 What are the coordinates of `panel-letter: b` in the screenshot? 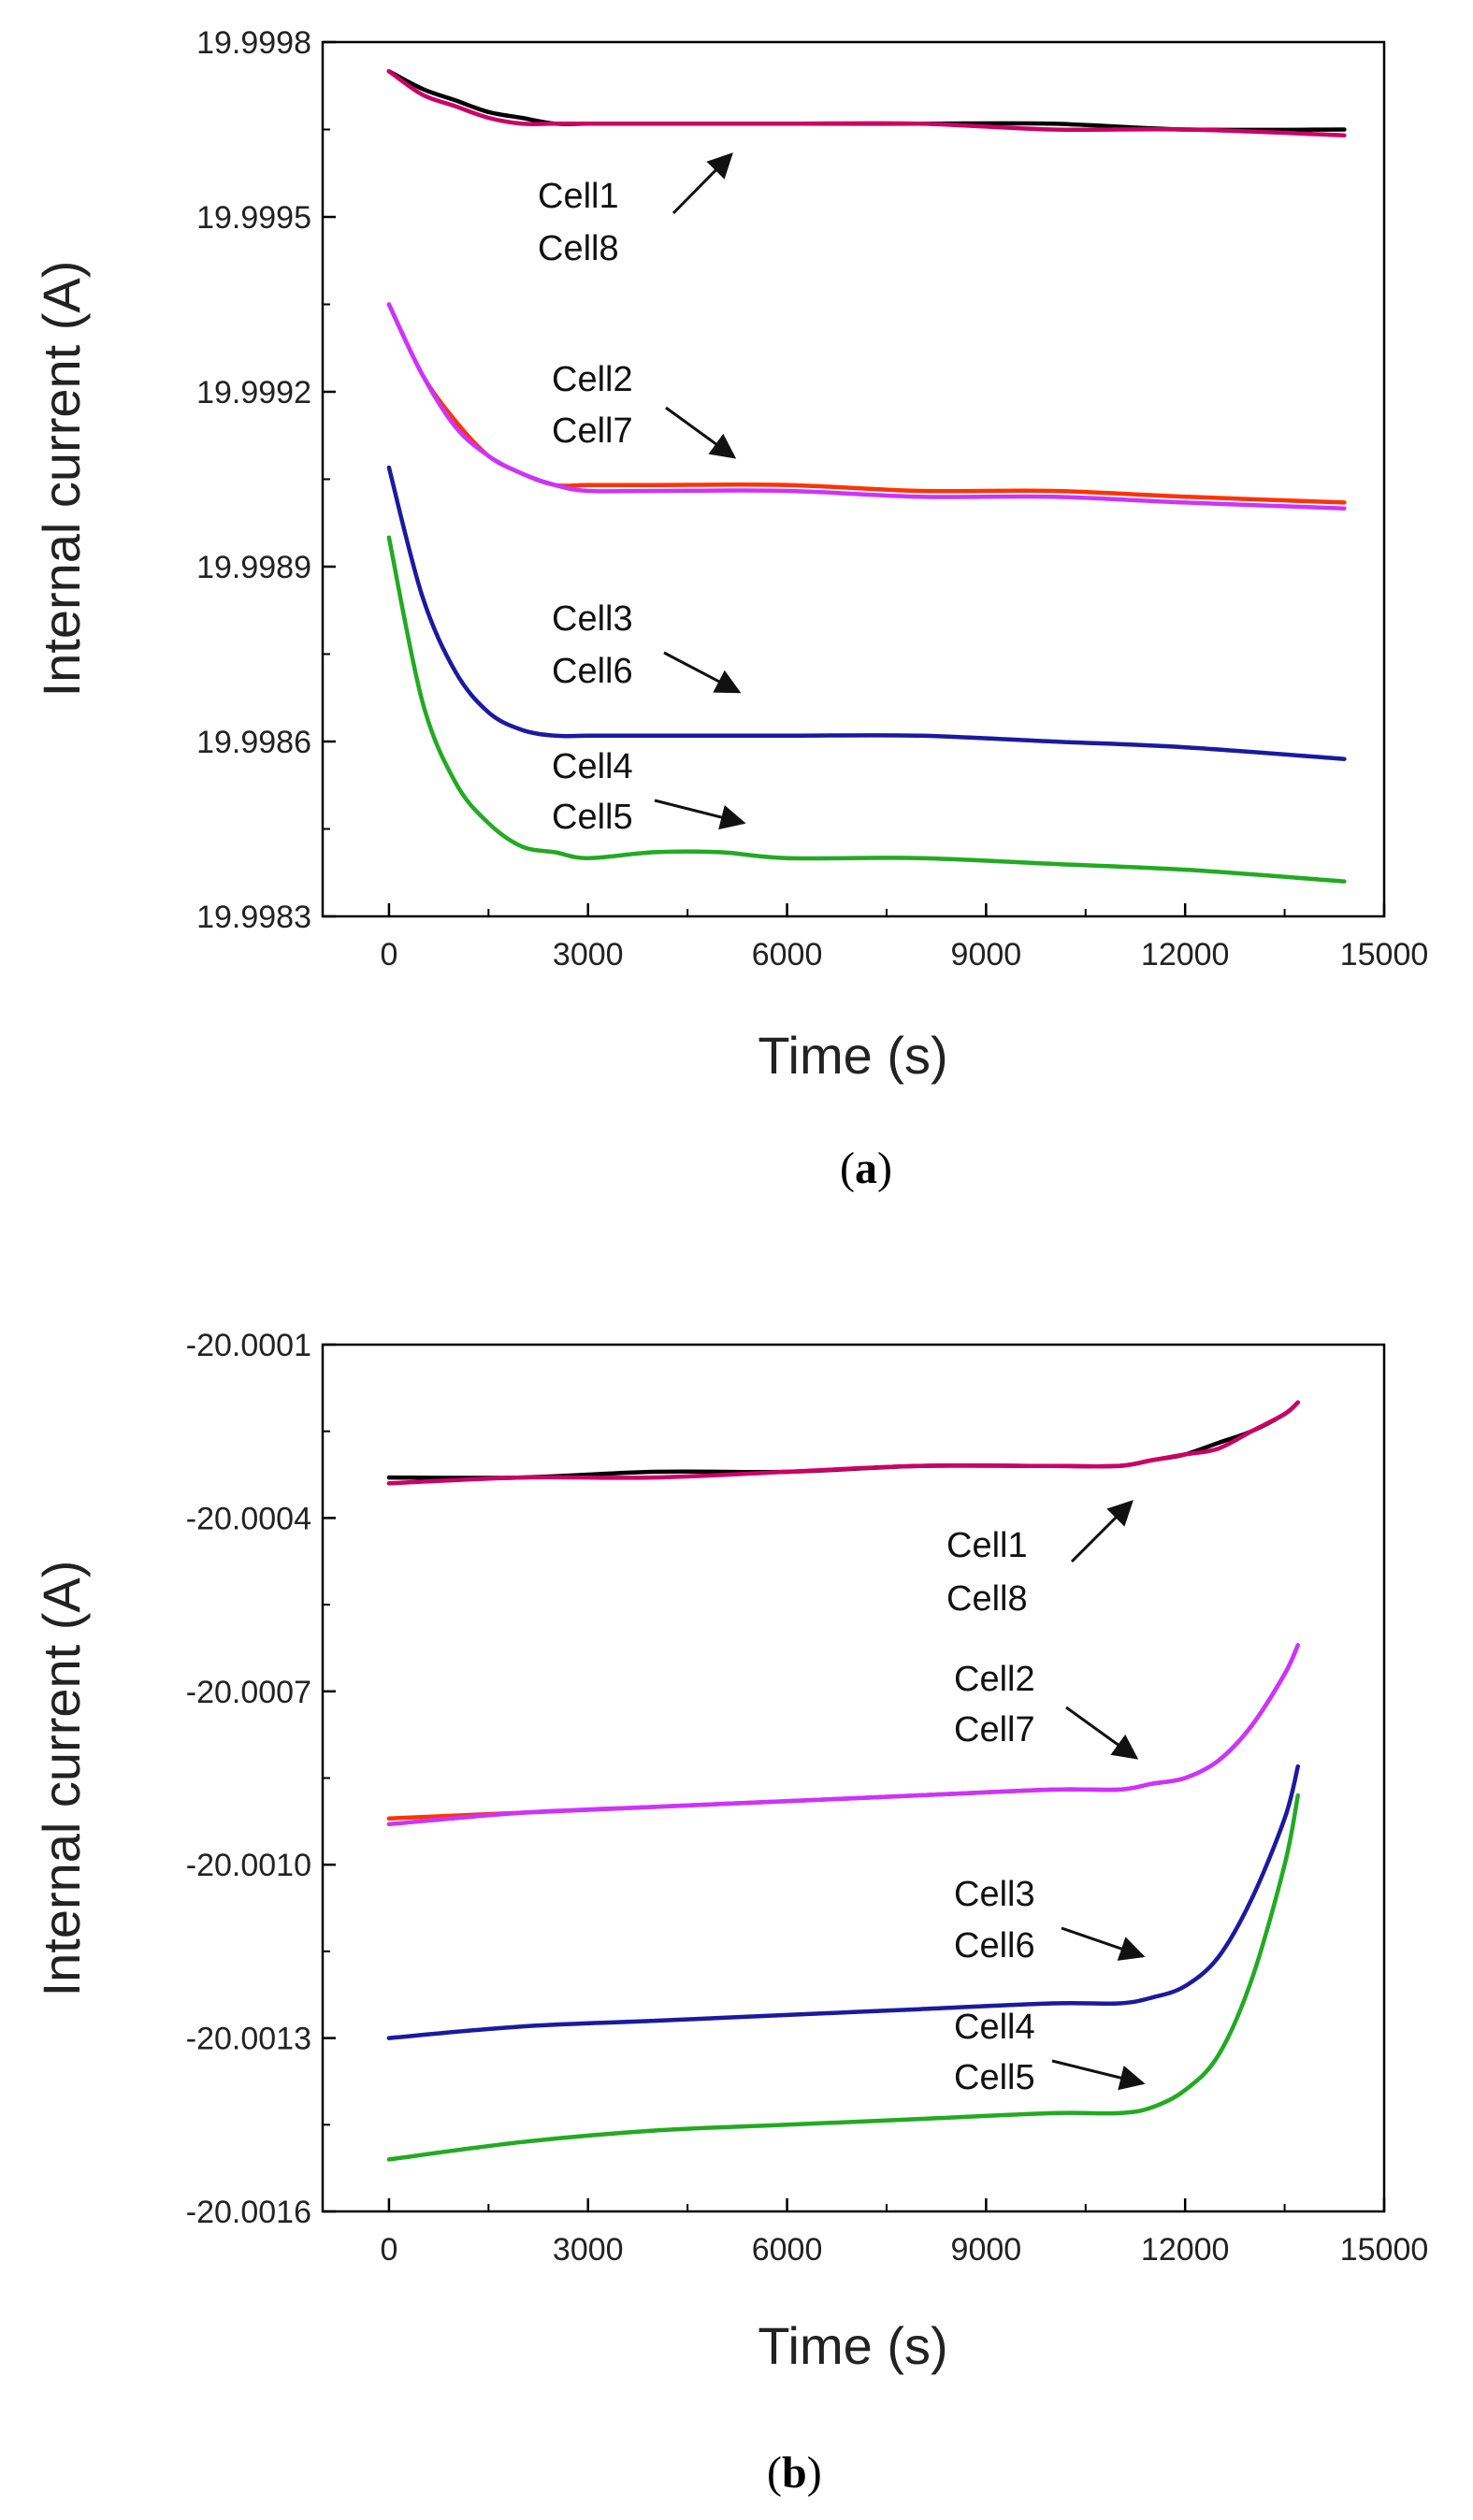 It's located at (794, 2473).